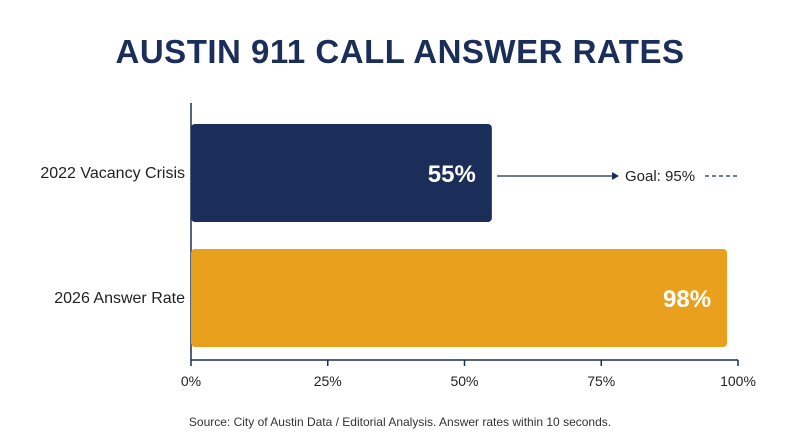 Image resolution: width=800 pixels, height=447 pixels. Describe the element at coordinates (119, 298) in the screenshot. I see `category-label: 2026 Answer Rate` at that location.